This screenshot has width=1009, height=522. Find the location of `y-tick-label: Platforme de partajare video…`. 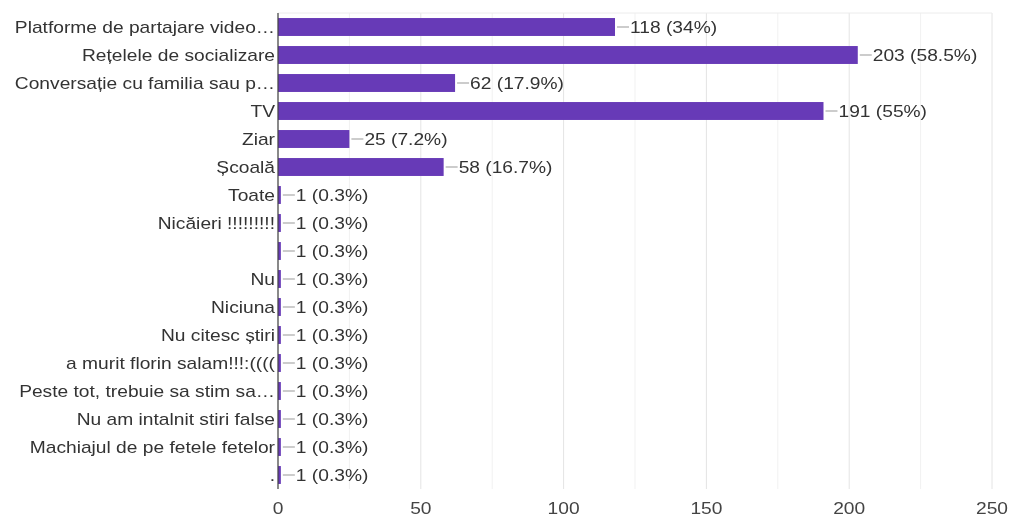

y-tick-label: Platforme de partajare video… is located at coordinates (144, 27).